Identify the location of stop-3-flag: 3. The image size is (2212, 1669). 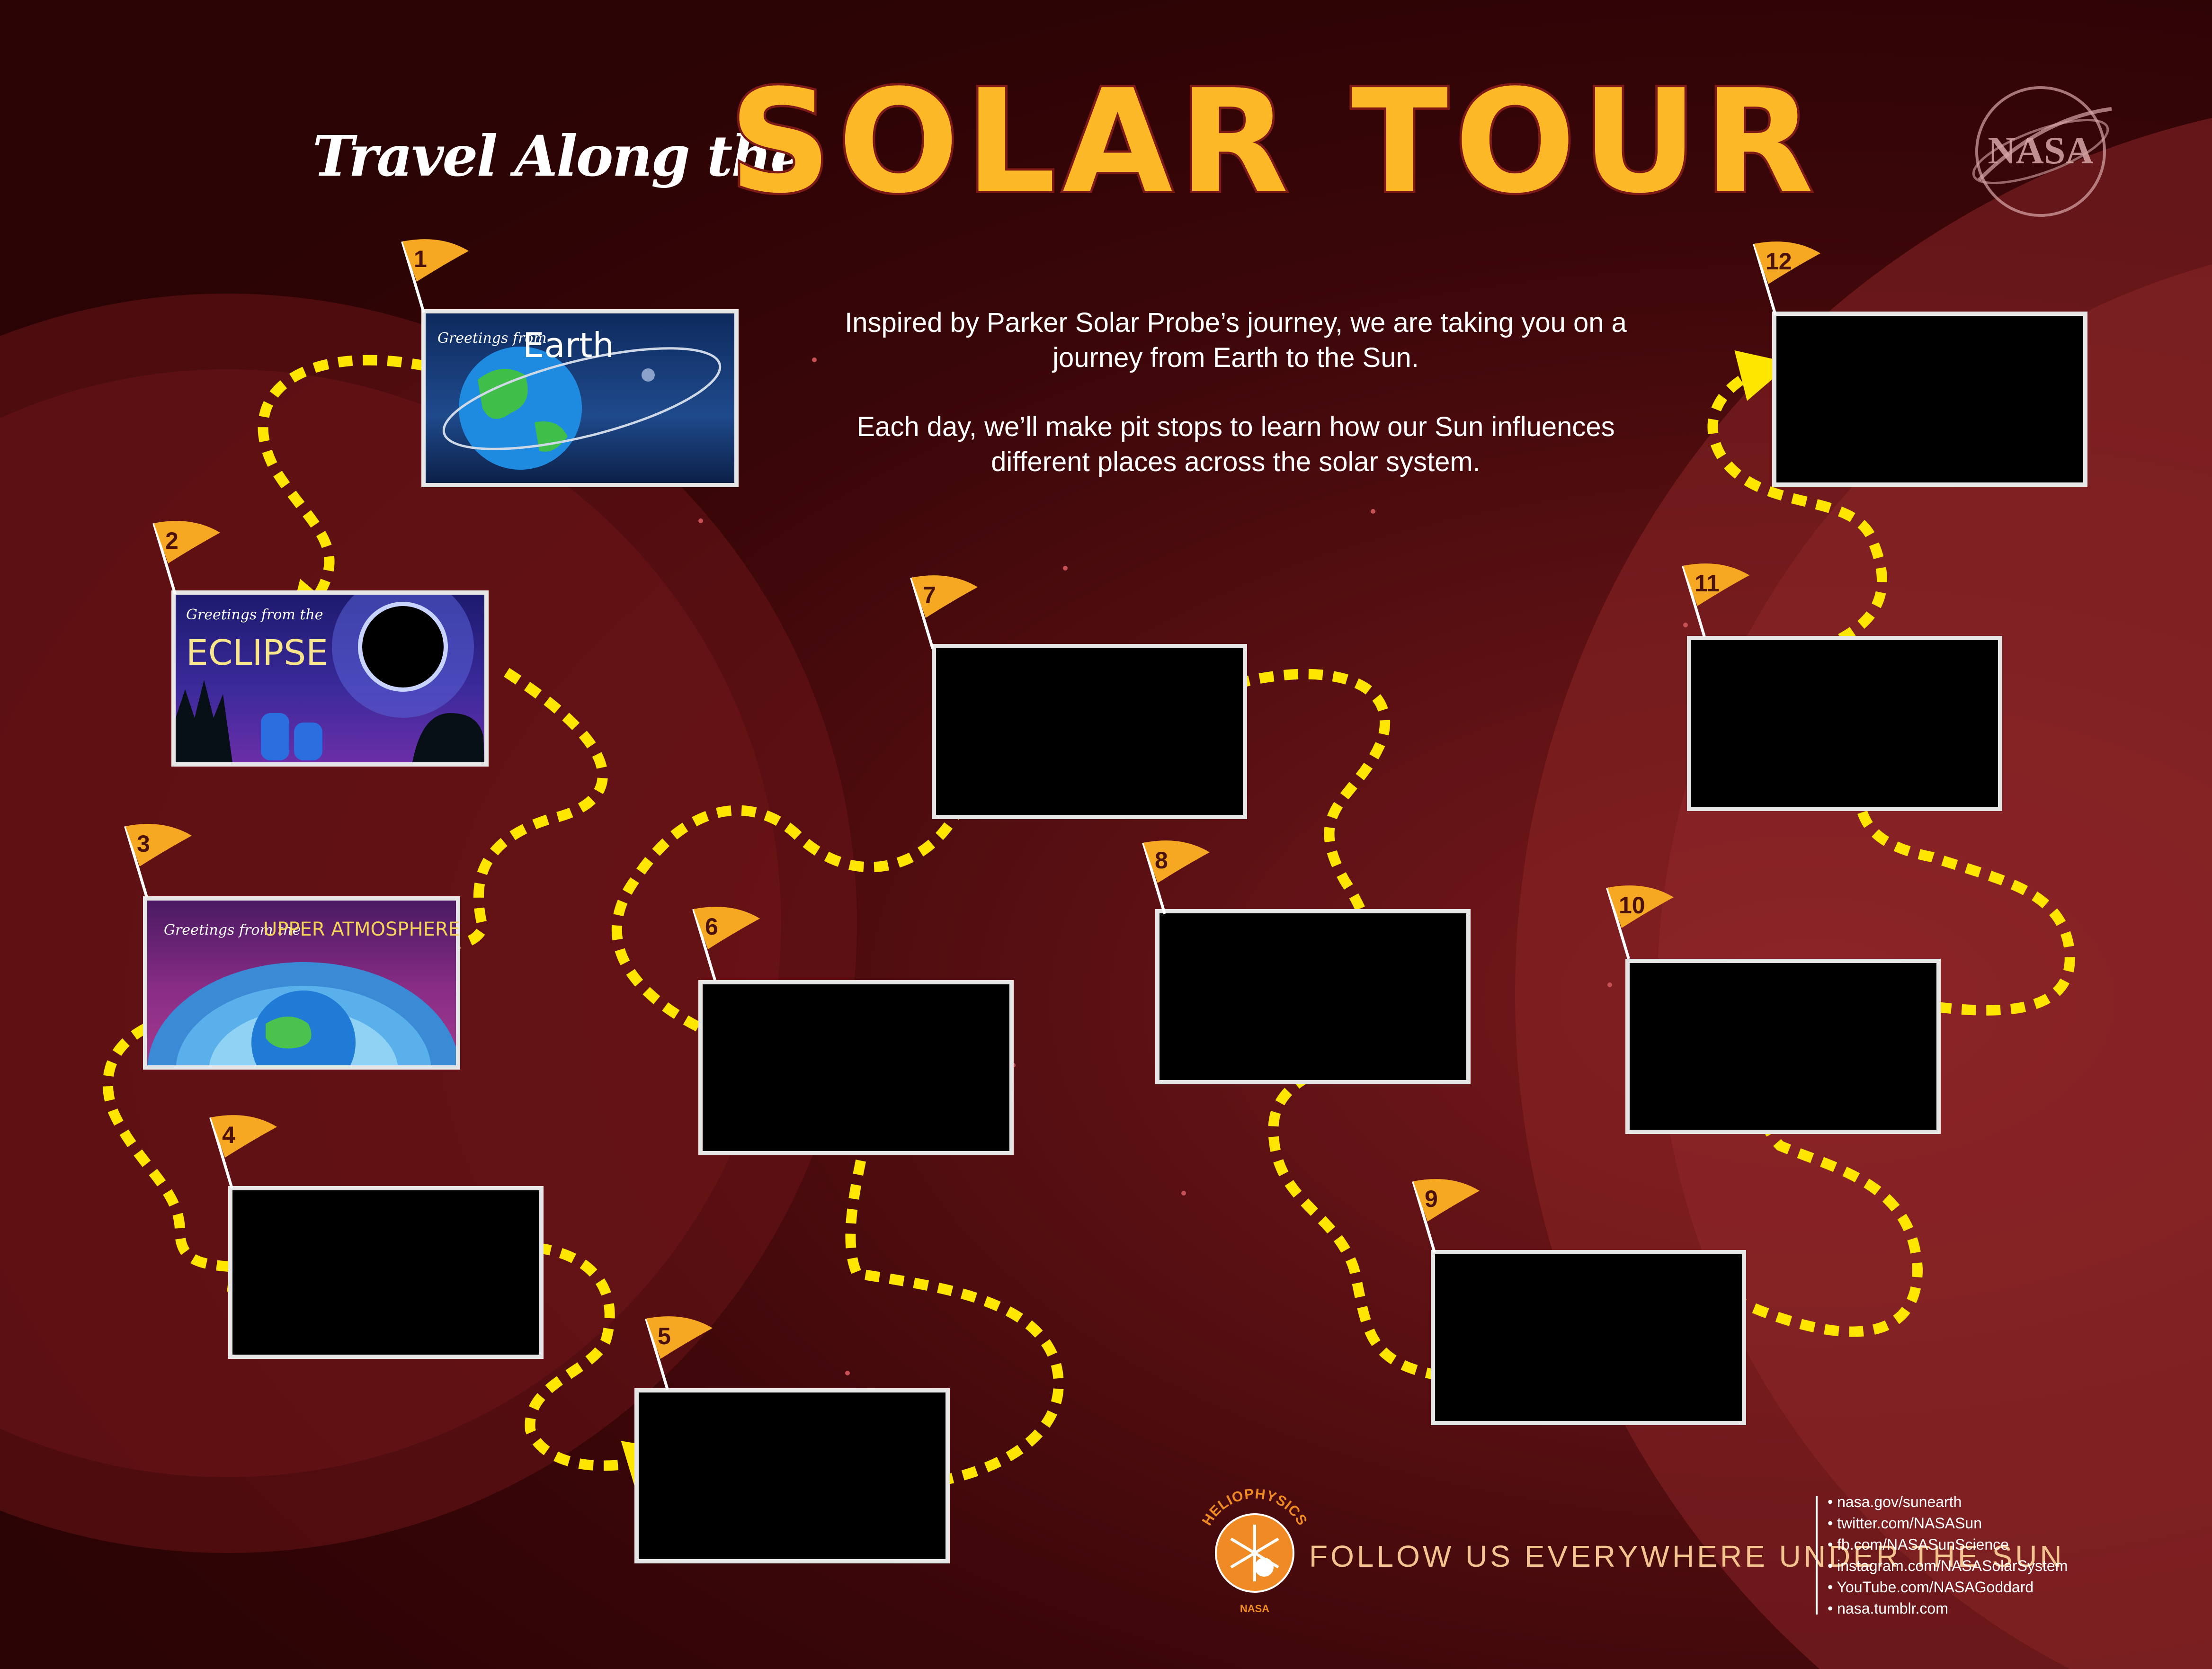
(161, 861).